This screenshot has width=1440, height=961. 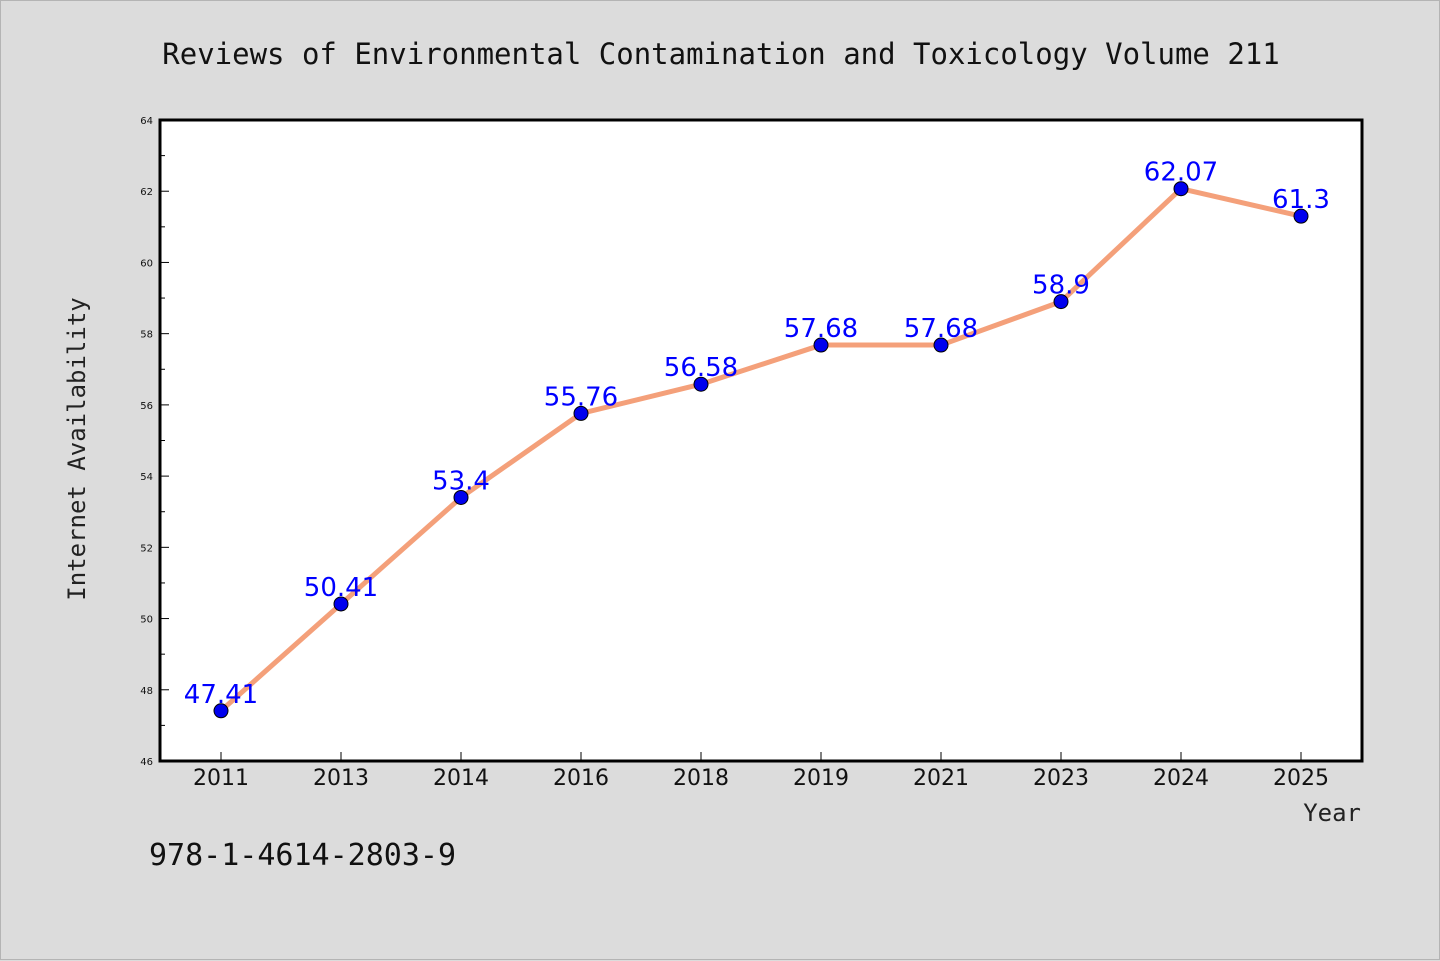 What do you see at coordinates (221, 695) in the screenshot?
I see `data-label: 47.41` at bounding box center [221, 695].